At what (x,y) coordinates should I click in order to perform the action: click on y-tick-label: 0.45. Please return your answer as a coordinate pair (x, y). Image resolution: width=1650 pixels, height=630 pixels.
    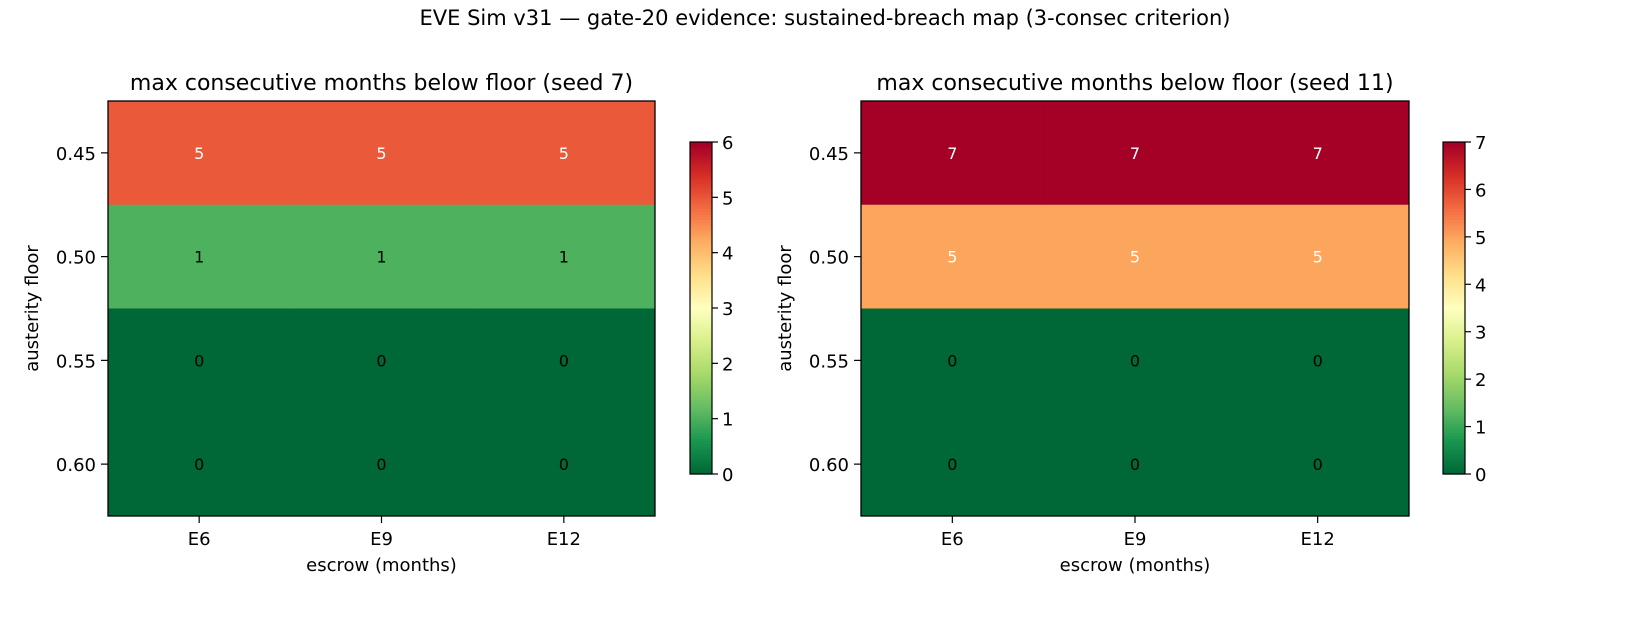
    Looking at the image, I should click on (76, 154).